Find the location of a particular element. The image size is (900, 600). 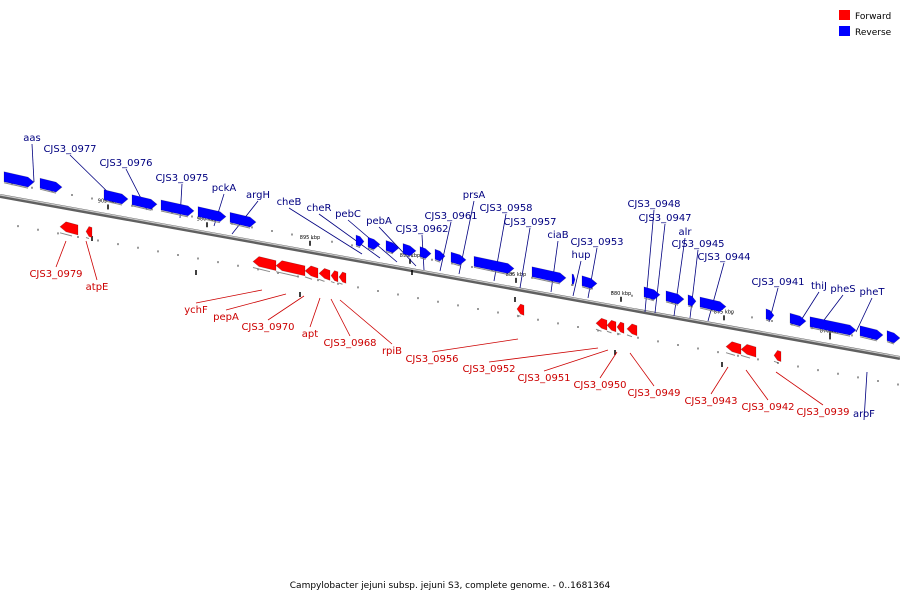

gene-label: rpiB is located at coordinates (392, 351).